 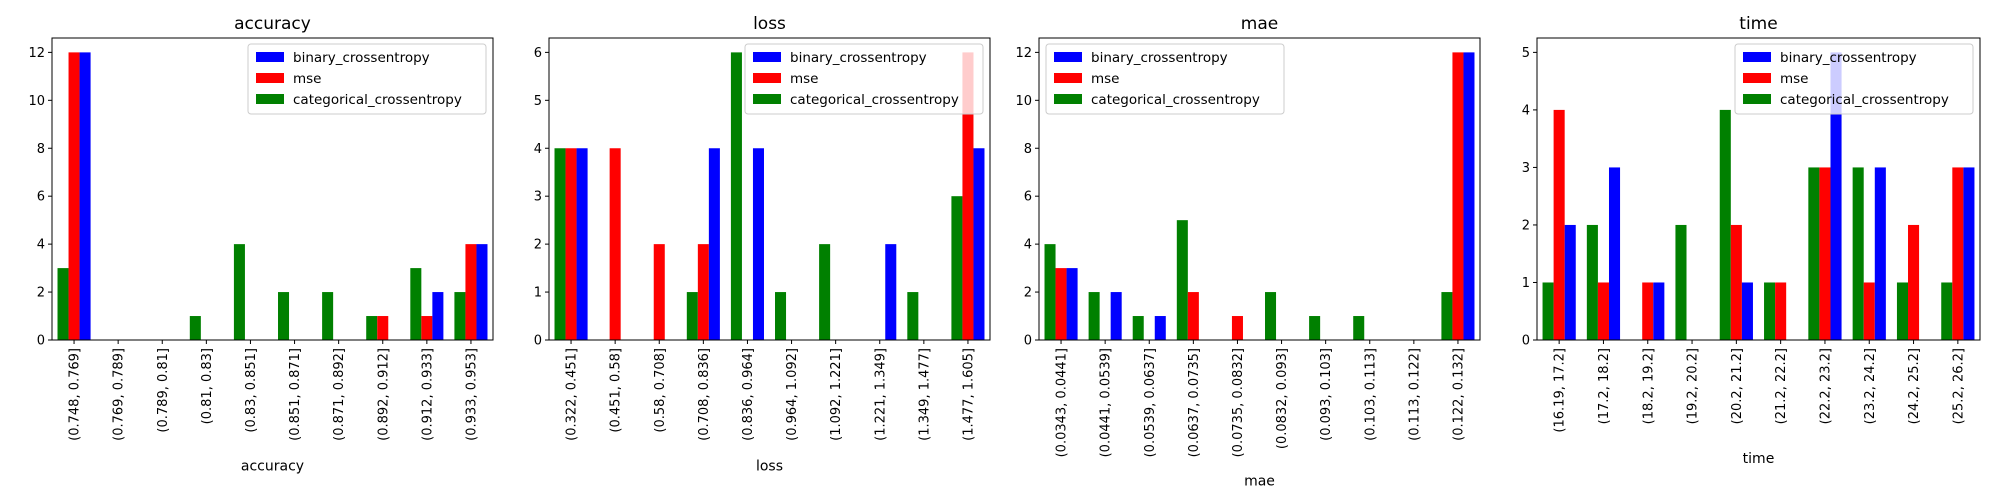 What do you see at coordinates (704, 394) in the screenshot?
I see `x-tick-label: (0.708, 0.836]` at bounding box center [704, 394].